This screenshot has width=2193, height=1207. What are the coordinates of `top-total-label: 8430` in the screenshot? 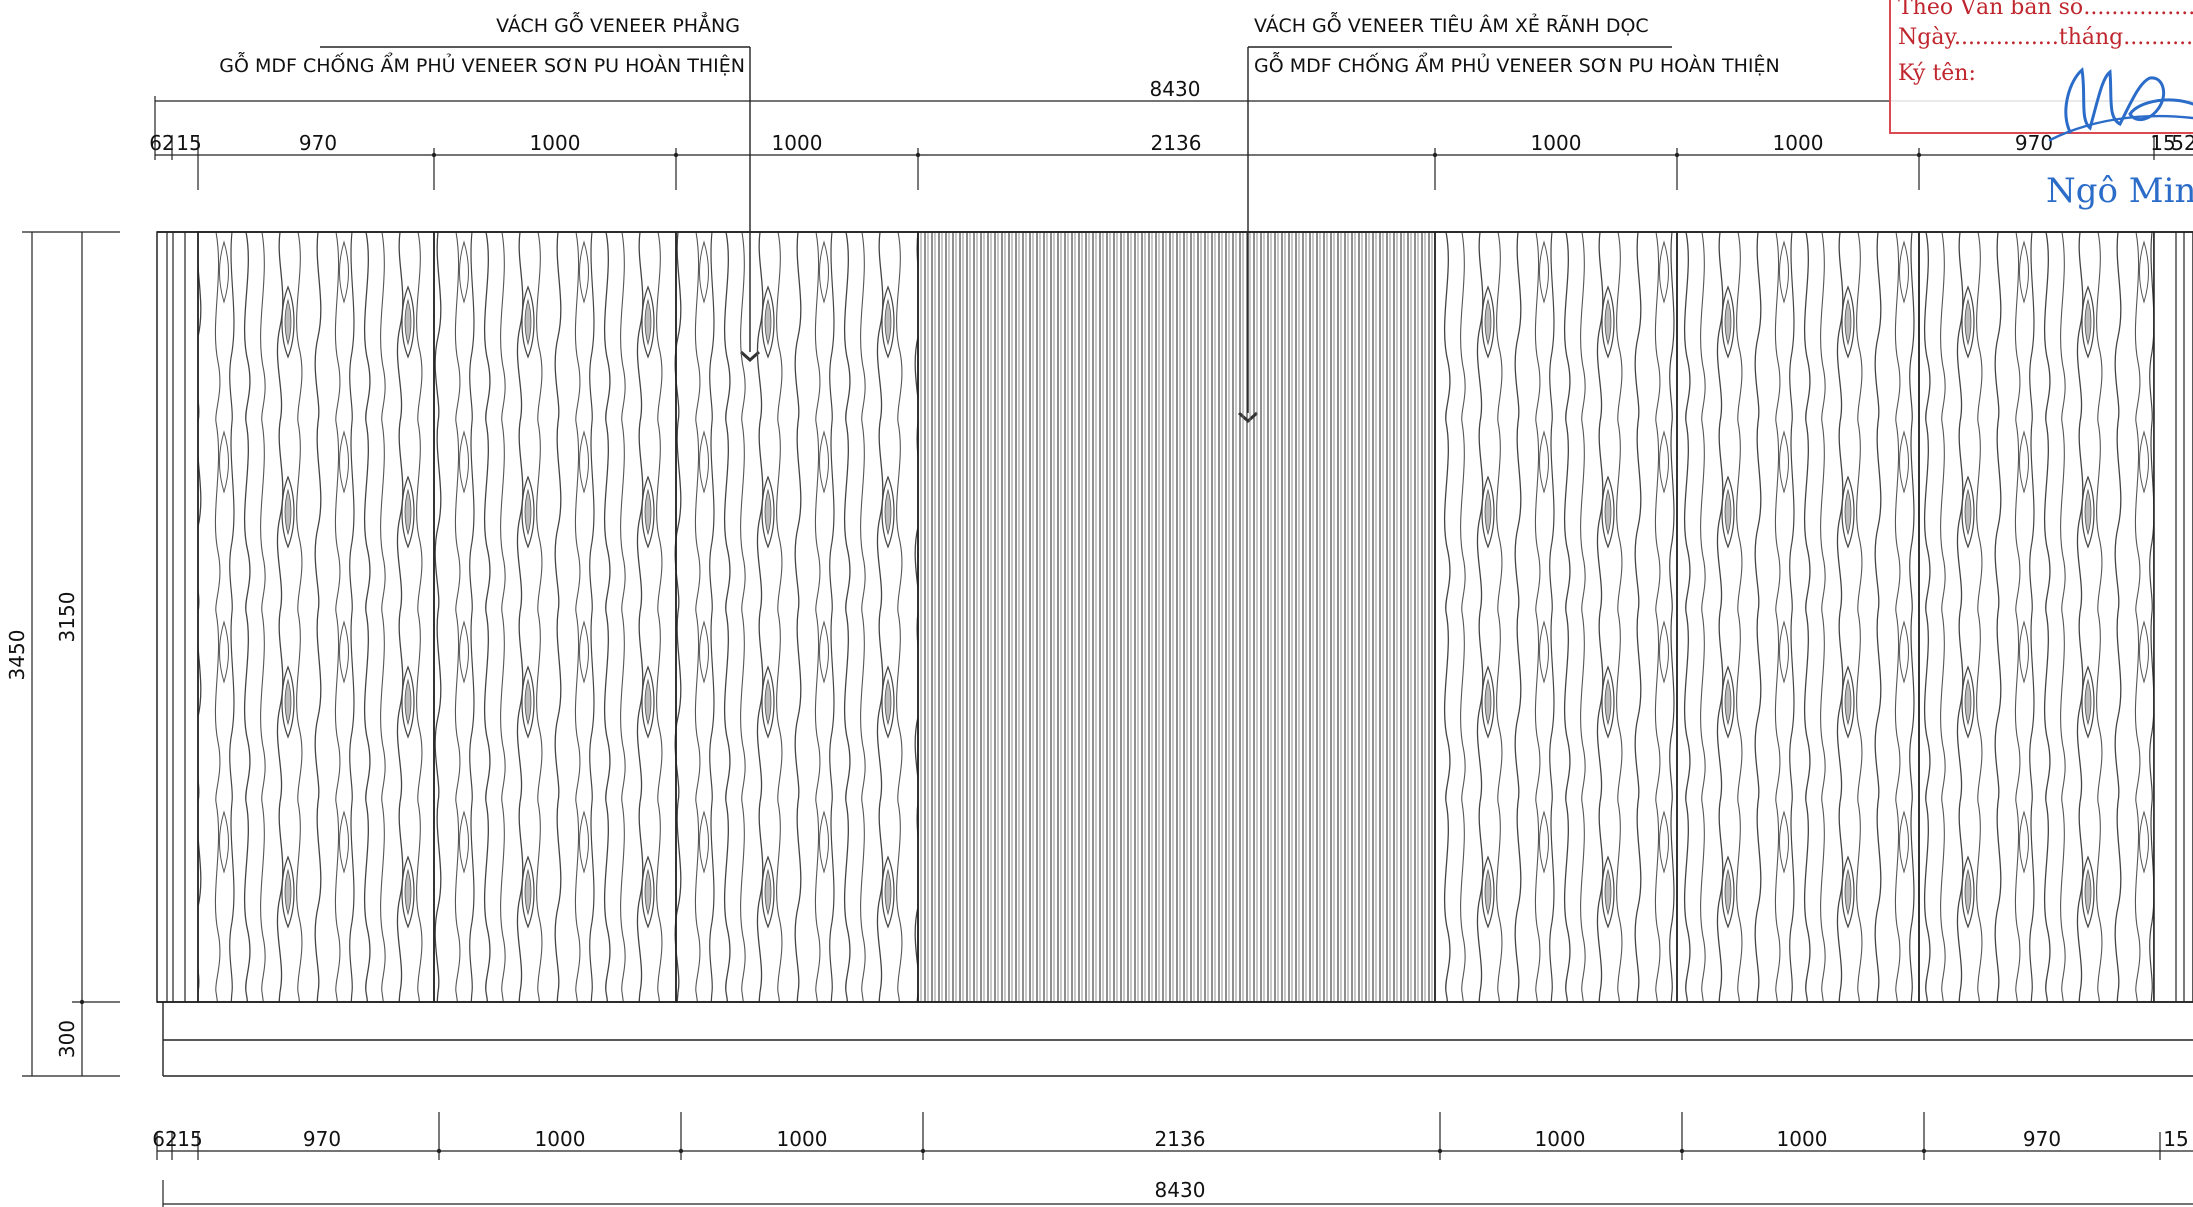 It's located at (1175, 89).